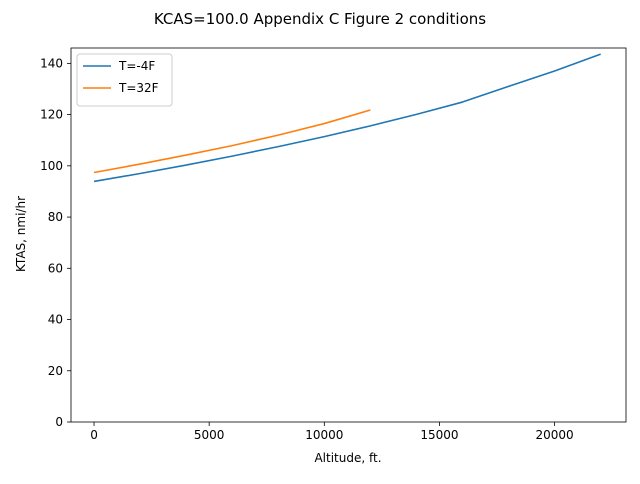 This screenshot has height=484, width=640. What do you see at coordinates (55, 268) in the screenshot?
I see `y-tick-label: 60` at bounding box center [55, 268].